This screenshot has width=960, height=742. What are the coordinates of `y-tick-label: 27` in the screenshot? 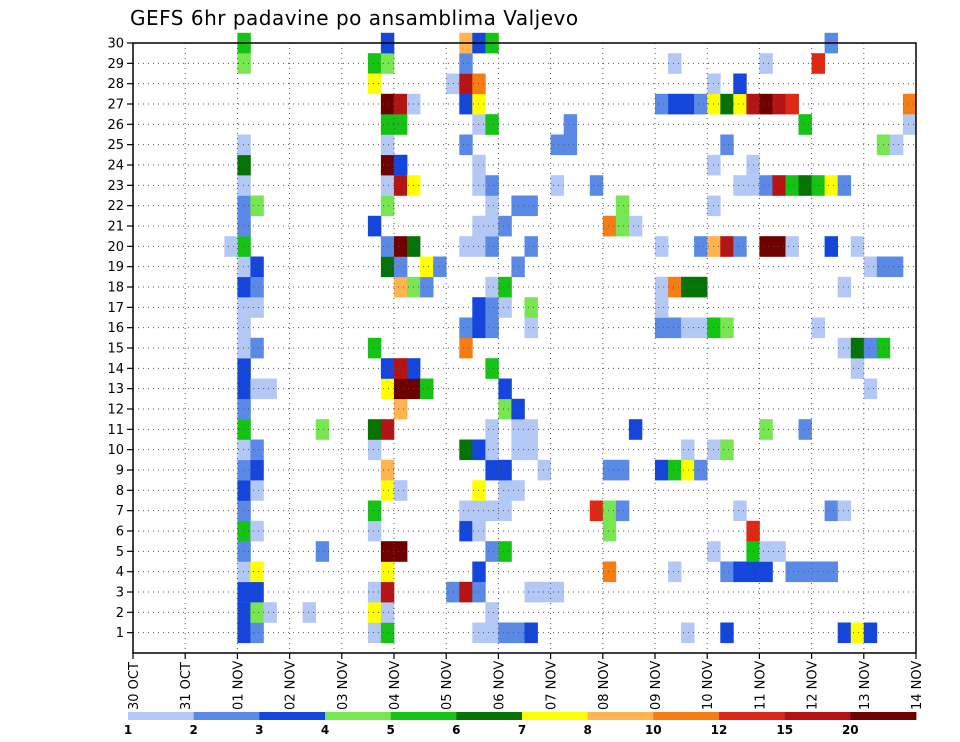 It's located at (115, 105).